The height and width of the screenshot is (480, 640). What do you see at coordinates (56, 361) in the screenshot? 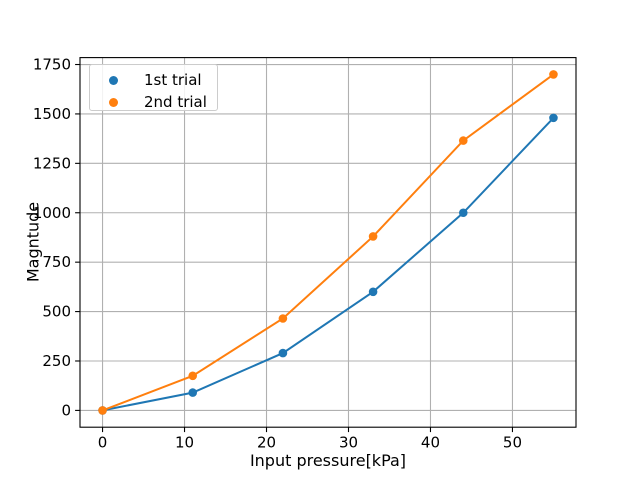
I see `y-tick-label: 250` at bounding box center [56, 361].